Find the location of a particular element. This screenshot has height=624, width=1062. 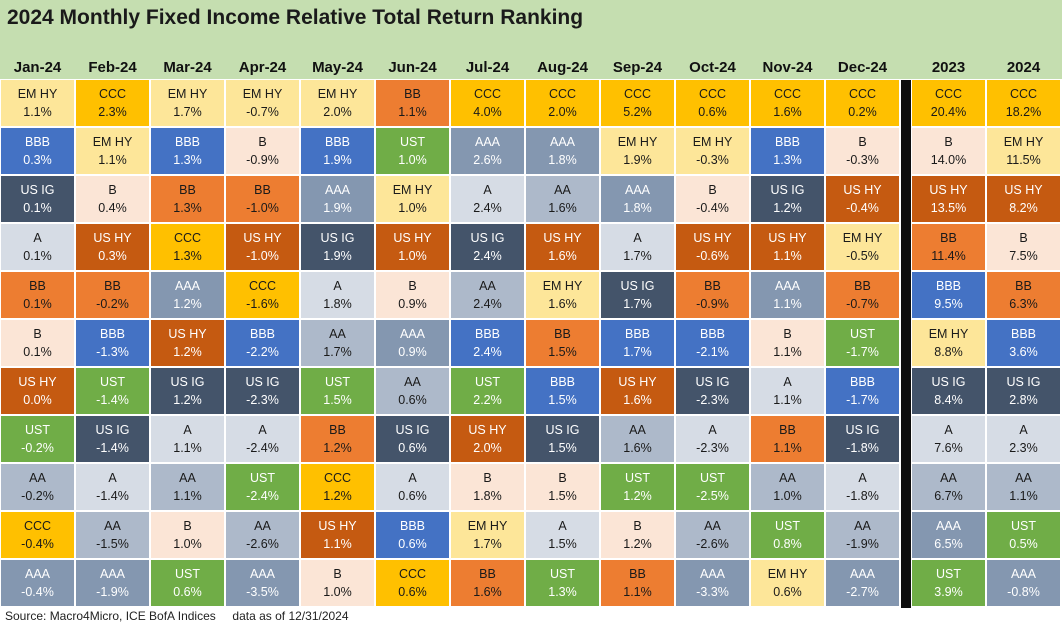

ranking-cell: A -2.3% is located at coordinates (712, 439).